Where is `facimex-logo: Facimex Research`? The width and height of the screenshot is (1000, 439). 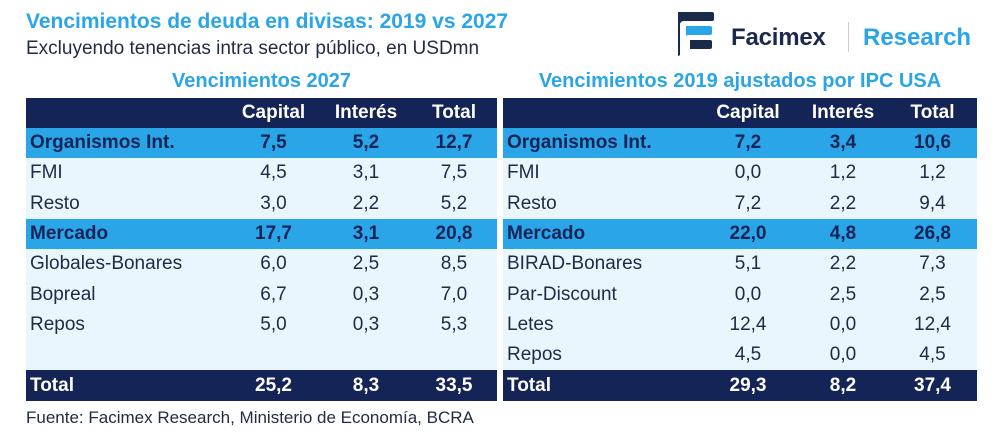 facimex-logo: Facimex Research is located at coordinates (831, 35).